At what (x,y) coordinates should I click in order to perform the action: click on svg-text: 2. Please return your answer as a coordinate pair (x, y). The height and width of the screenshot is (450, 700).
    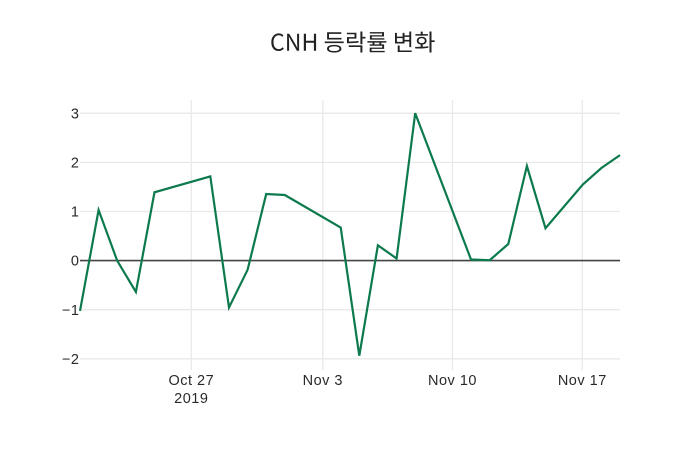
    Looking at the image, I should click on (75, 164).